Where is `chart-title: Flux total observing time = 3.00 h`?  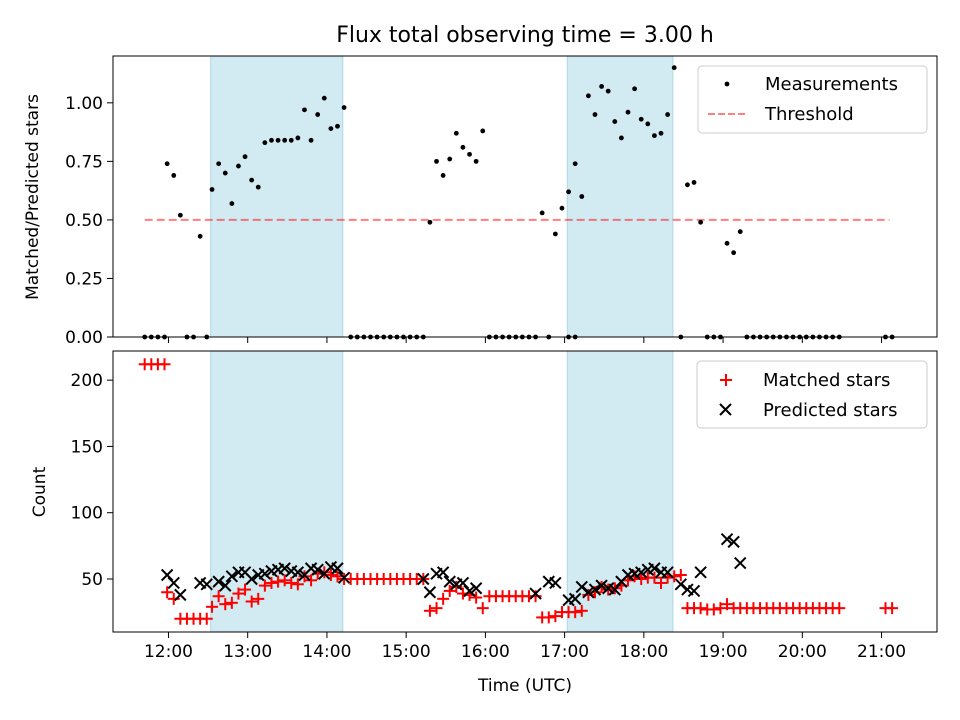
chart-title: Flux total observing time = 3.00 h is located at coordinates (525, 35).